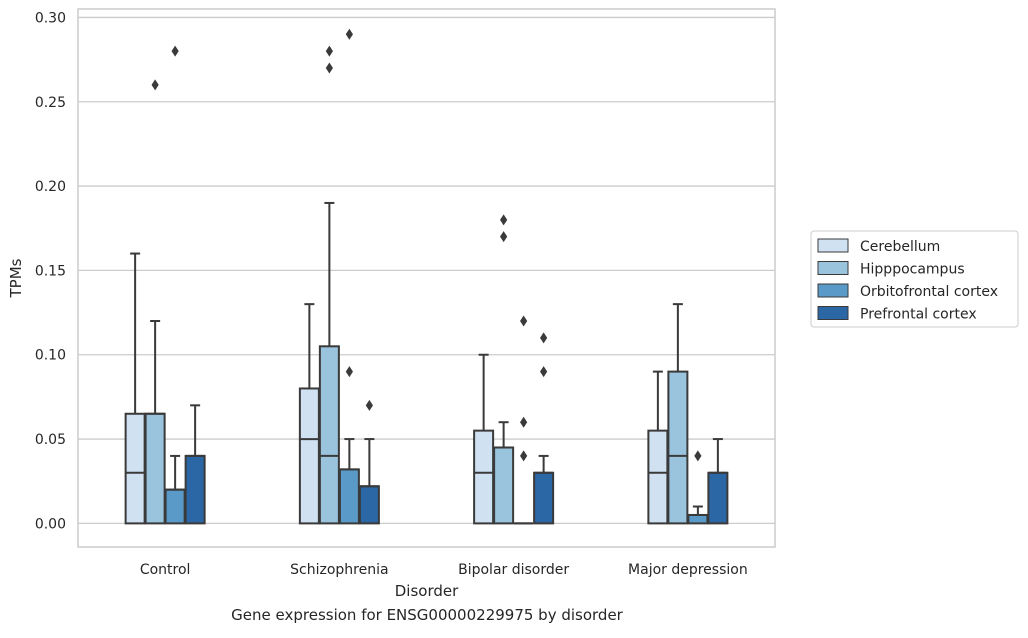  What do you see at coordinates (918, 315) in the screenshot?
I see `legend-label: Prefrontal cortex` at bounding box center [918, 315].